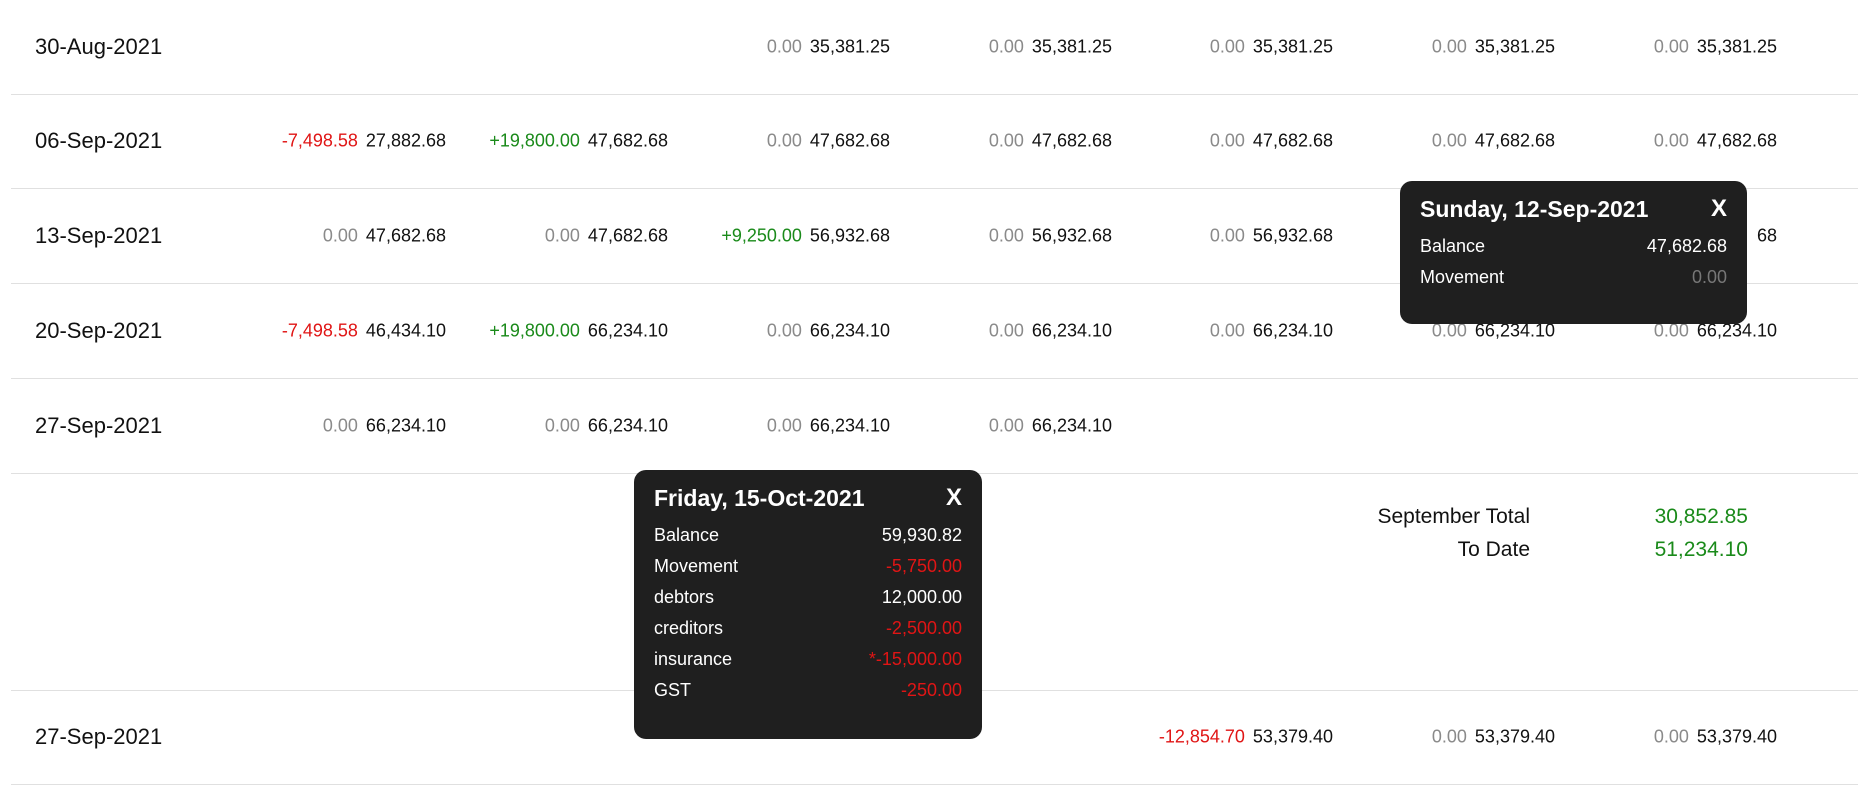  Describe the element at coordinates (689, 628) in the screenshot. I see `tooltip-row-label: creditors` at that location.